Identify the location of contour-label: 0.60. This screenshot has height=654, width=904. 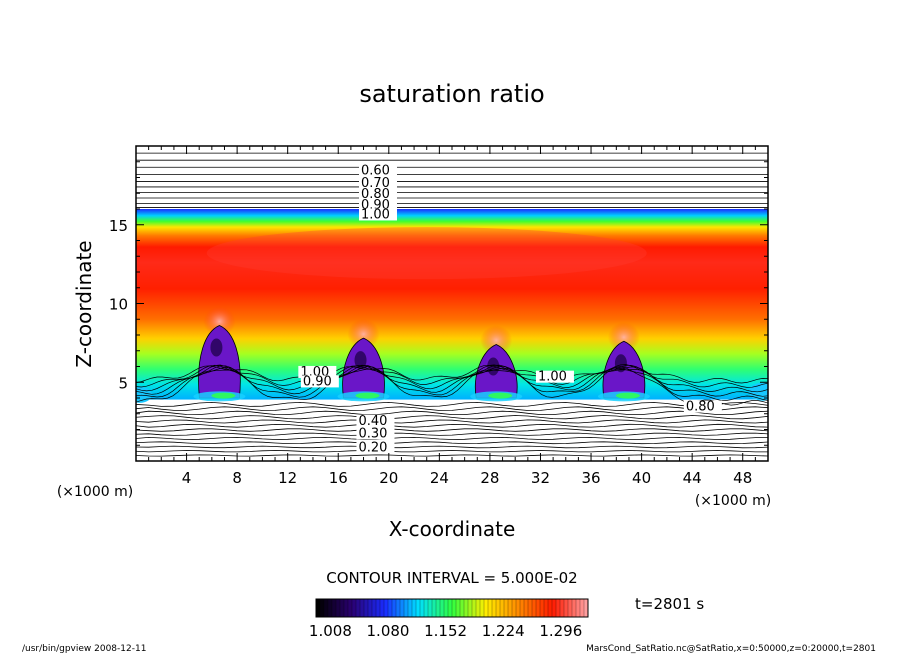
(375, 170).